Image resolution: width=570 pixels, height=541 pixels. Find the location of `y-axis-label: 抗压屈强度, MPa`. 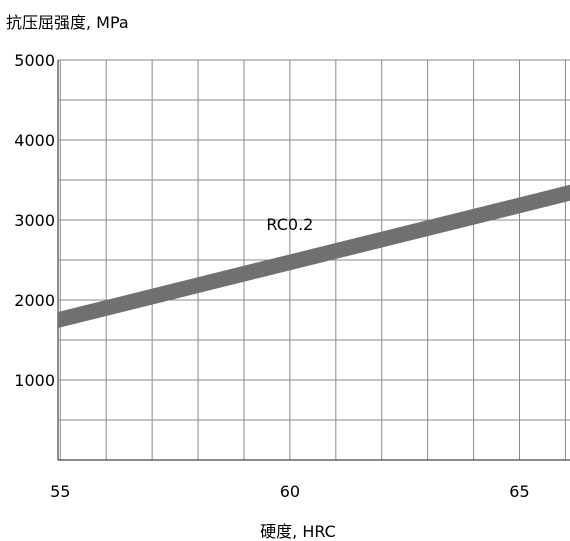

y-axis-label: 抗压屈强度, MPa is located at coordinates (67, 22).